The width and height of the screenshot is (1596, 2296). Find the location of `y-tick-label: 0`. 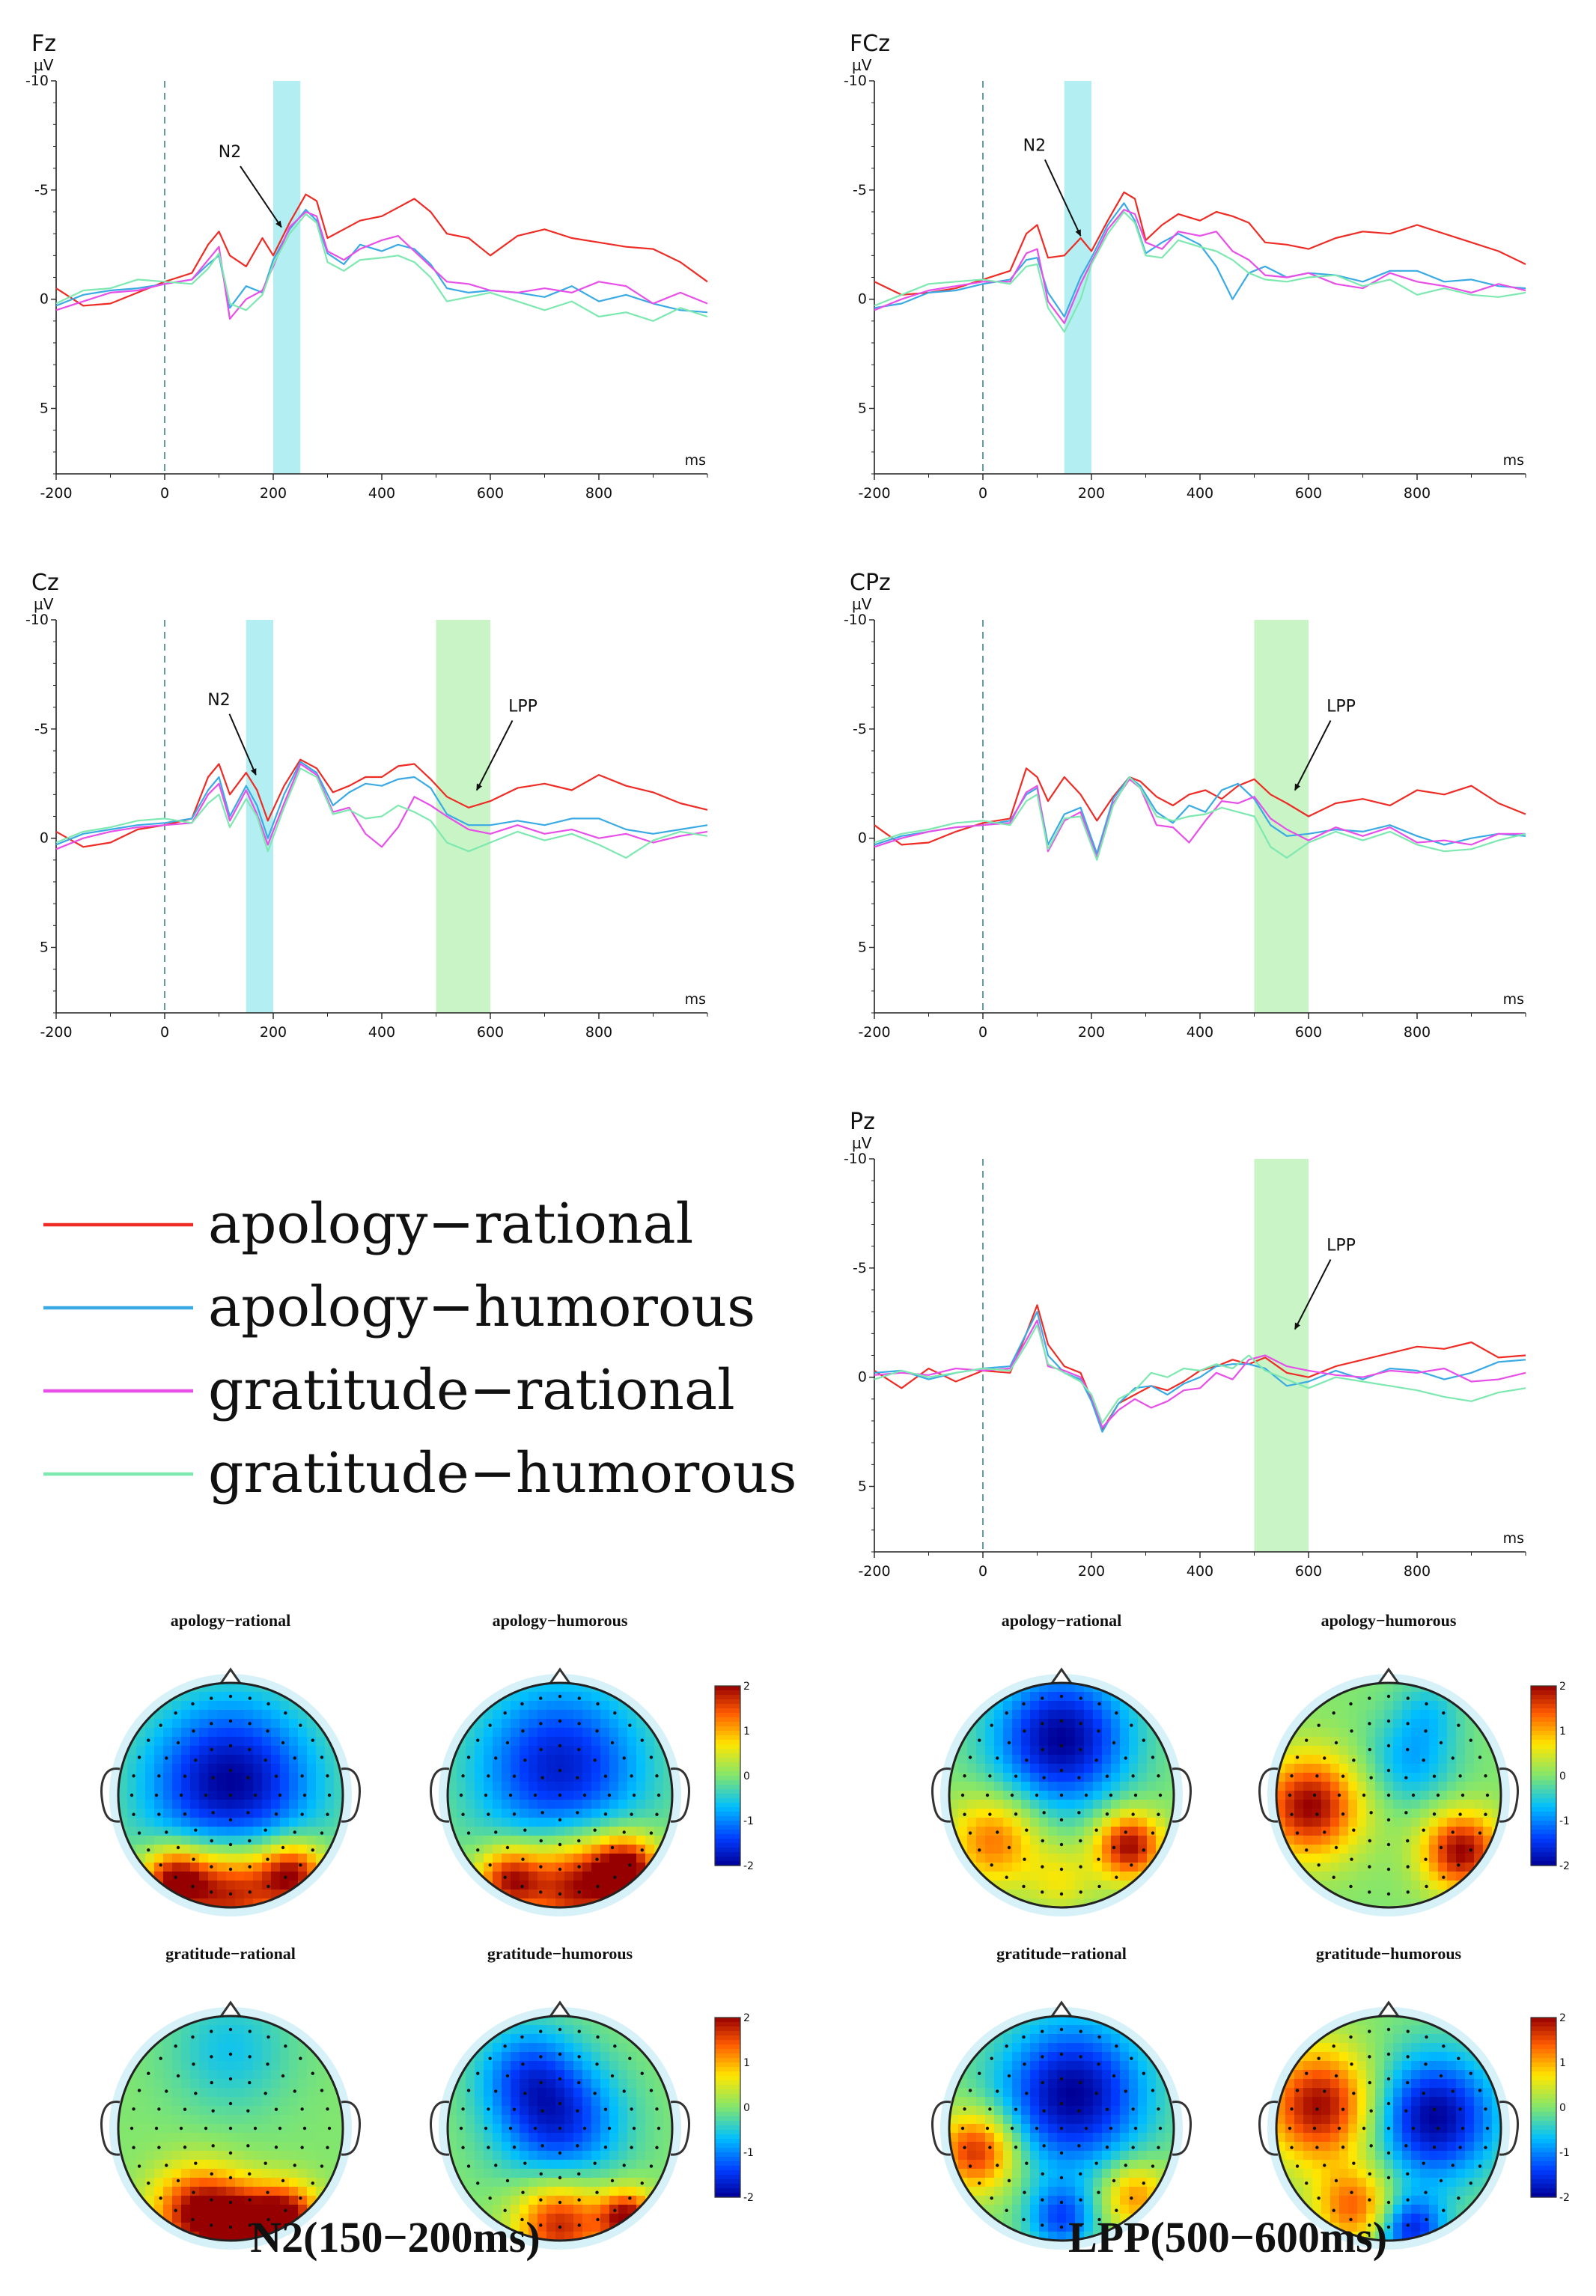

y-tick-label: 0 is located at coordinates (45, 838).